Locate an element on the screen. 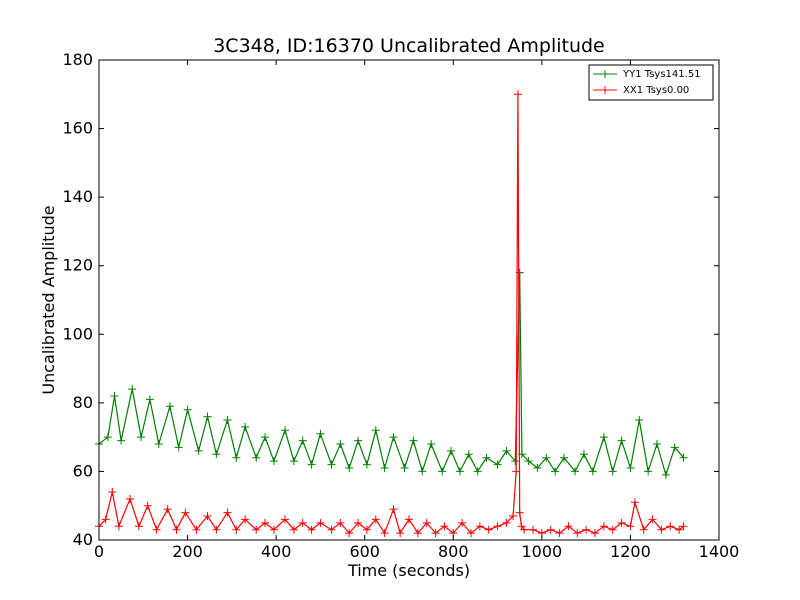 This screenshot has height=600, width=800. x-tick-label: 600 is located at coordinates (364, 551).